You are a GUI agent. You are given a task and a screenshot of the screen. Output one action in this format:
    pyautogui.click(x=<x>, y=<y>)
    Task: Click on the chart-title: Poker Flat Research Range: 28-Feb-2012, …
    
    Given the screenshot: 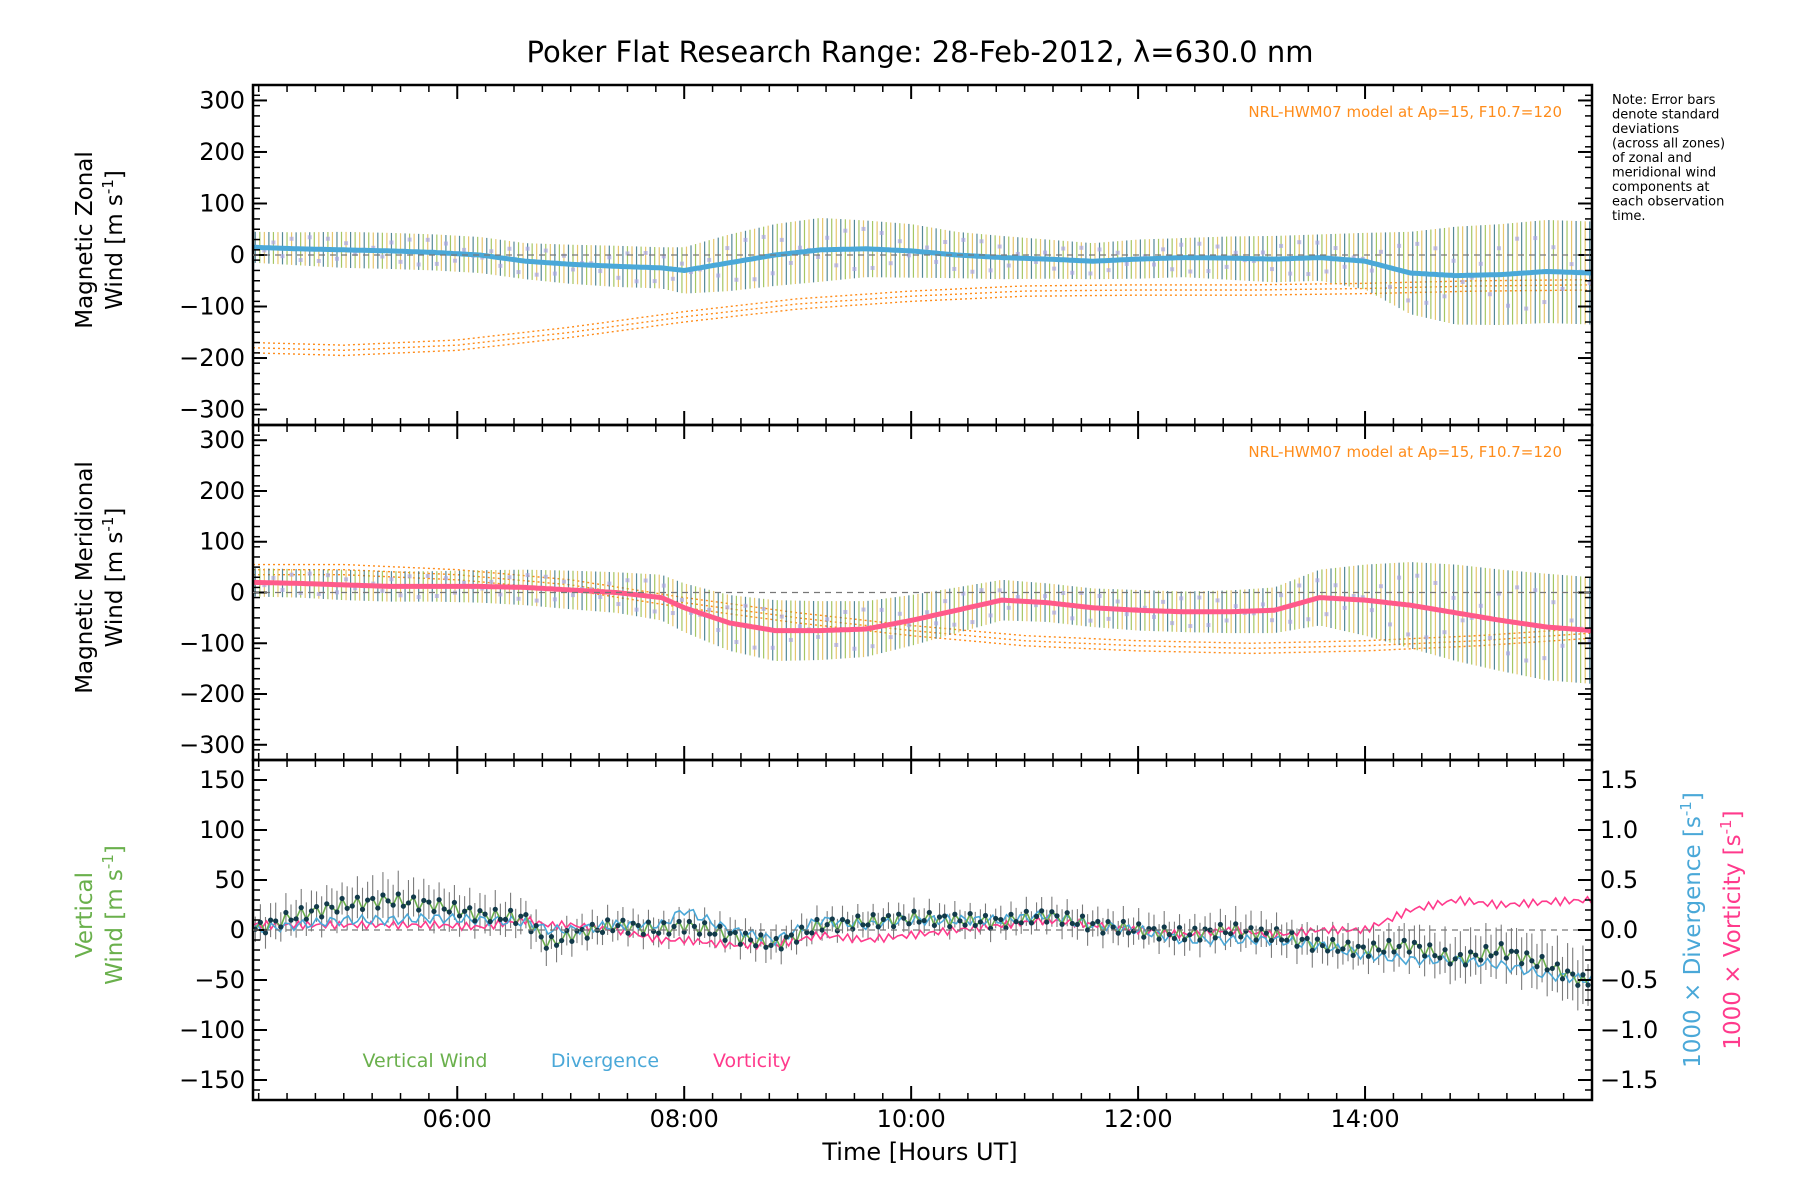 What is the action you would take?
    pyautogui.click(x=920, y=52)
    